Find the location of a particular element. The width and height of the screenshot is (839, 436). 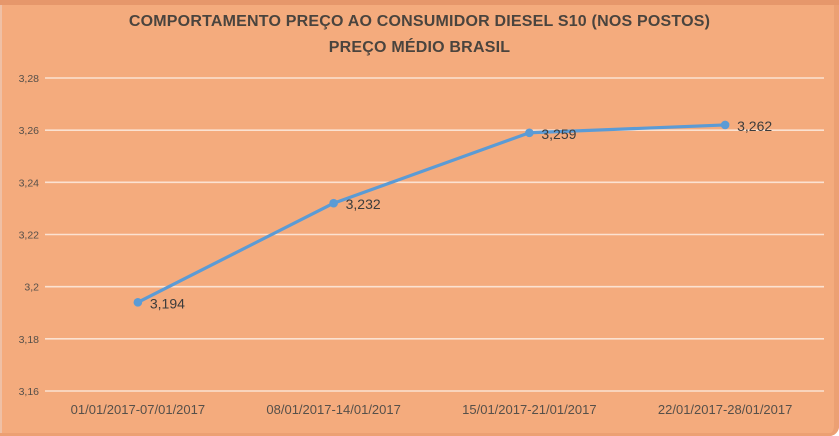

chart-title-line2: PREÇO MÉDIO BRASIL is located at coordinates (419, 47).